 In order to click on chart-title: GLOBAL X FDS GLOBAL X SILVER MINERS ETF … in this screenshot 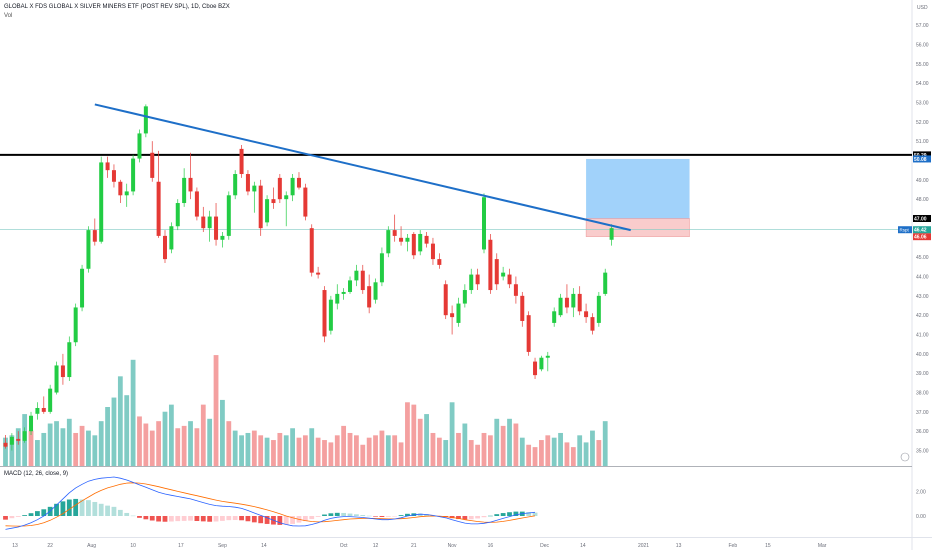, I will do `click(117, 7)`.